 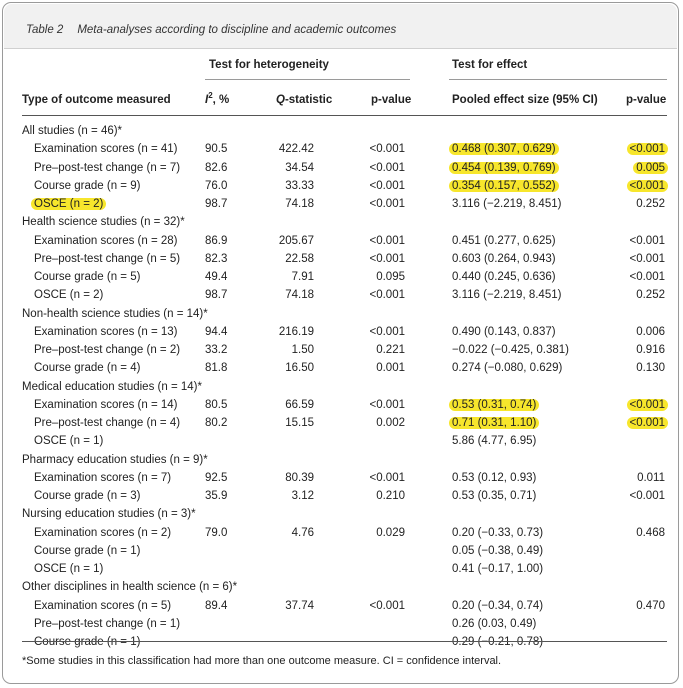 I want to click on group-label: Non-health science studies (n = 14)*, so click(x=115, y=313).